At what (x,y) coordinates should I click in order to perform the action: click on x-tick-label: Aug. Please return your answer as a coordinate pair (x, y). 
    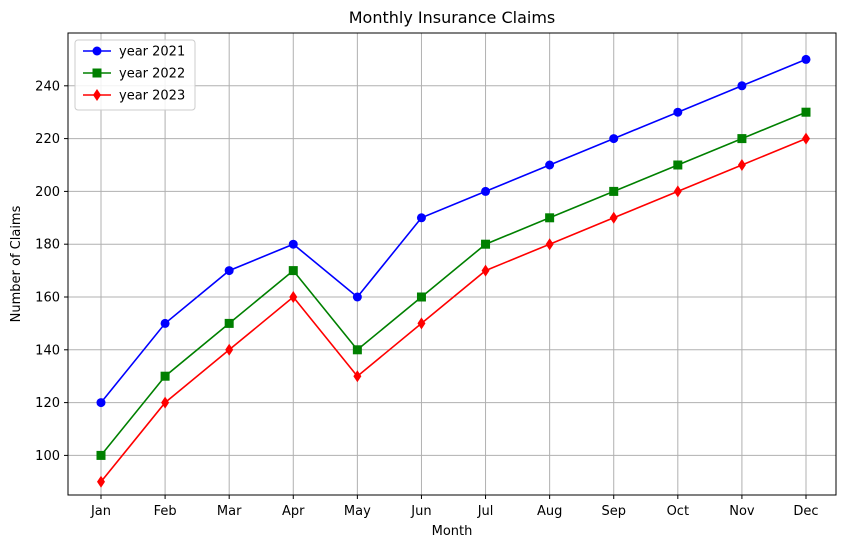
    Looking at the image, I should click on (549, 511).